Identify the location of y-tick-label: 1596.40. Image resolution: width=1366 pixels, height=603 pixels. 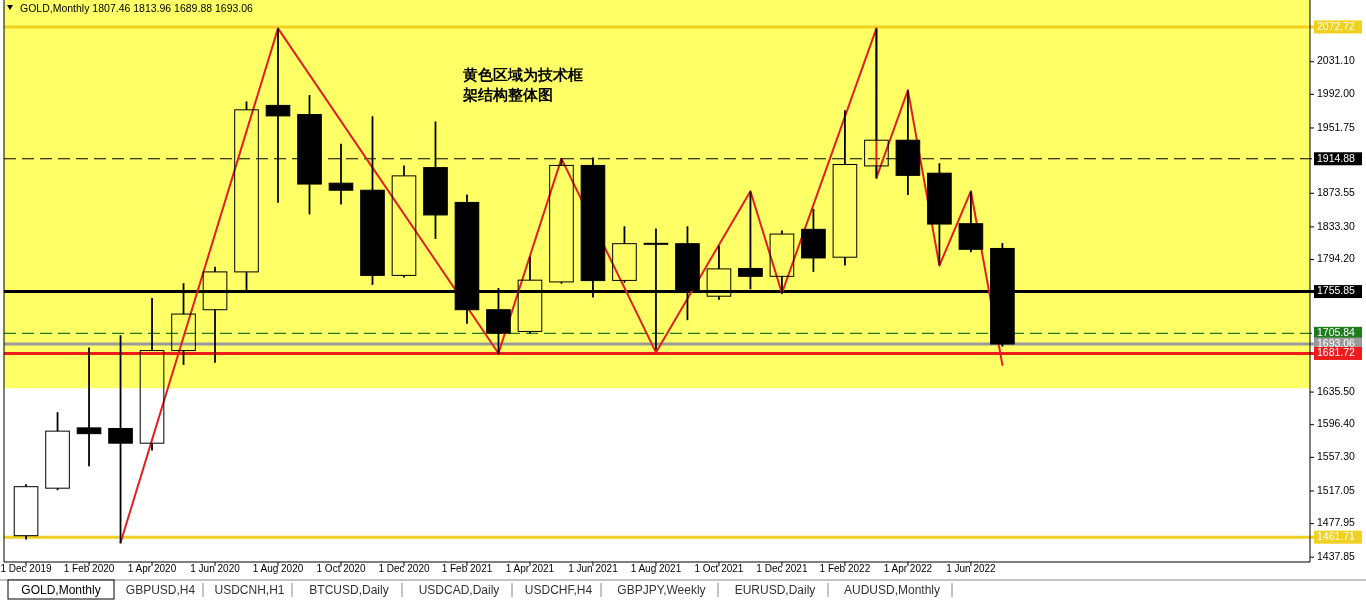
(1336, 423).